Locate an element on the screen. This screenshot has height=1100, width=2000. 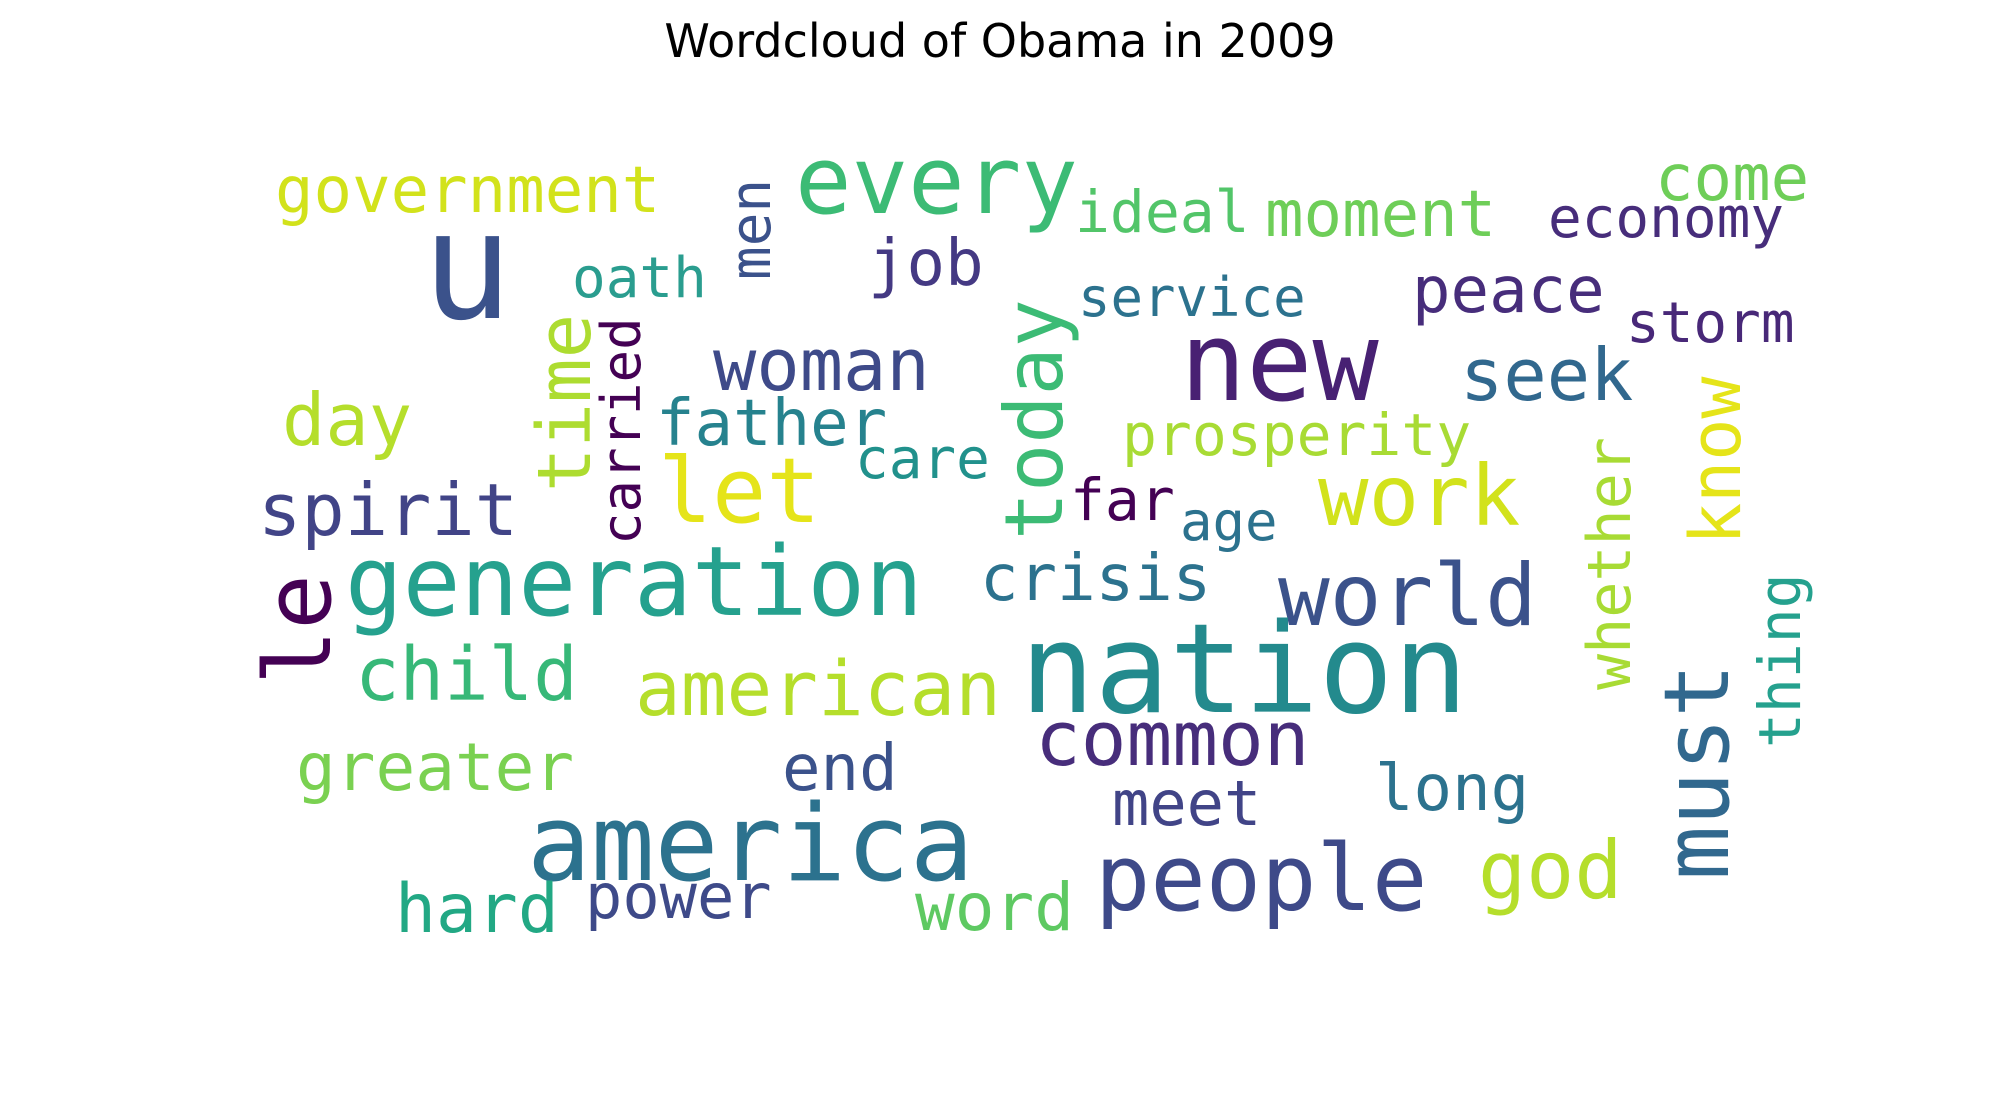
word-oath: oath is located at coordinates (639, 278).